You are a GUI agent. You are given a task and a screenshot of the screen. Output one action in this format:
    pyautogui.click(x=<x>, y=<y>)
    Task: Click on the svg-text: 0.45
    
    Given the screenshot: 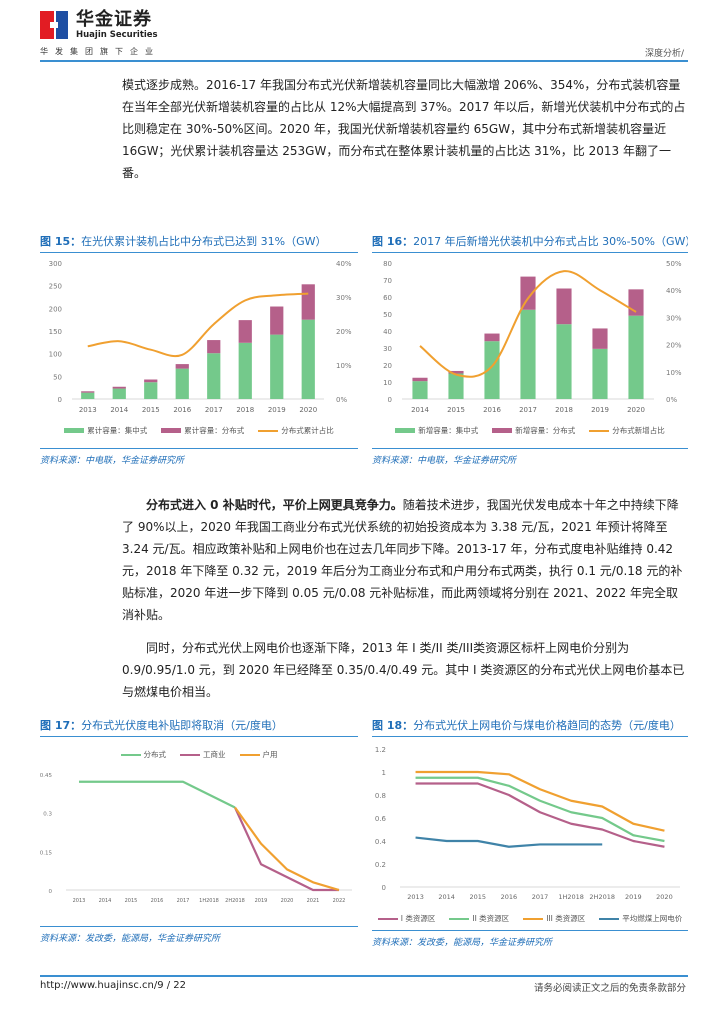 What is the action you would take?
    pyautogui.click(x=46, y=776)
    